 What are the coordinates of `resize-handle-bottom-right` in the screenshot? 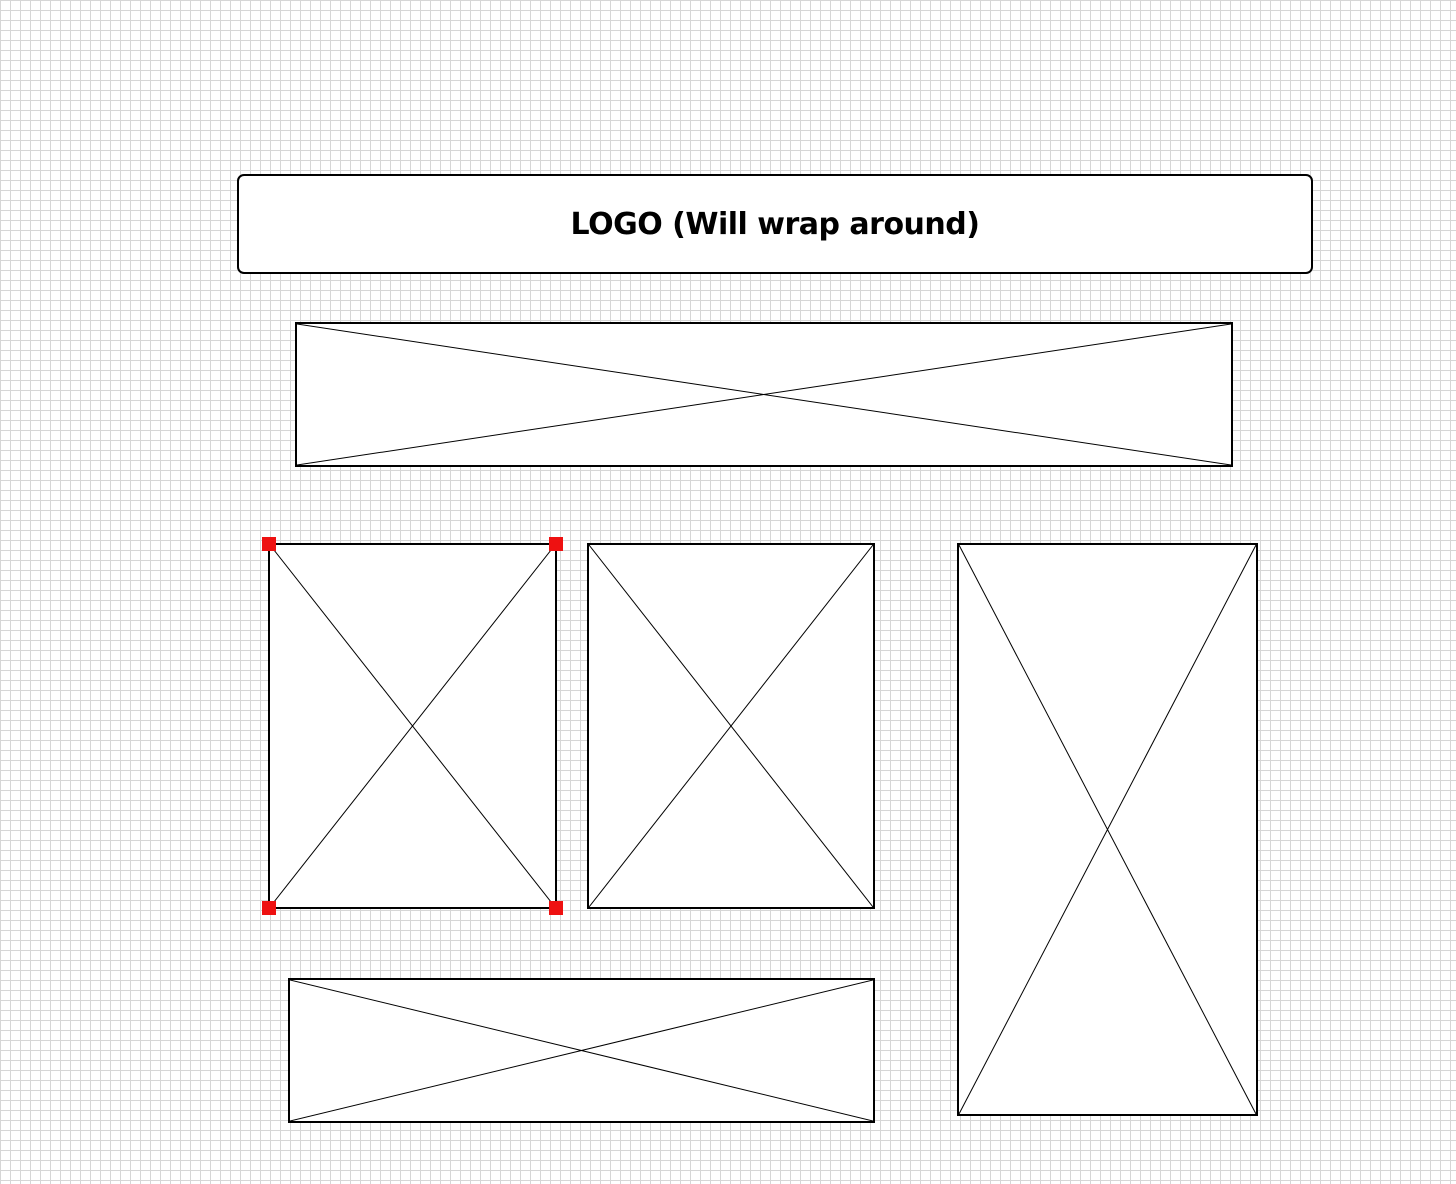 It's located at (556, 908).